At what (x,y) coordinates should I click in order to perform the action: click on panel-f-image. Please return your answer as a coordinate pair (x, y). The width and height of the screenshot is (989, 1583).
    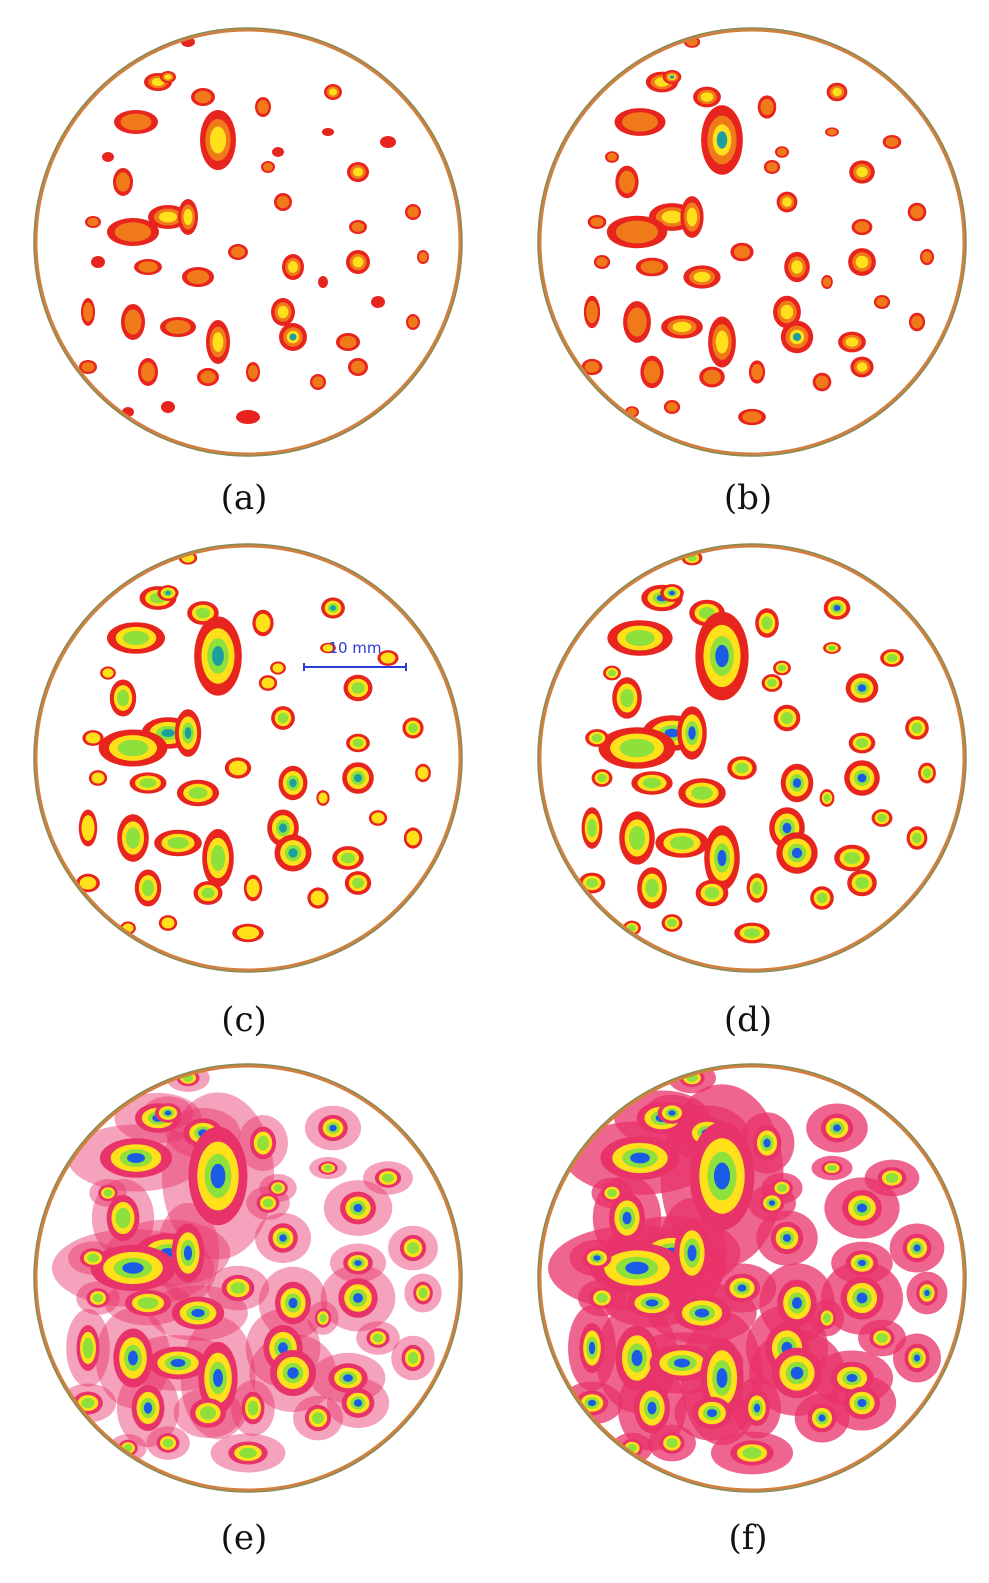
    Looking at the image, I should click on (752, 1278).